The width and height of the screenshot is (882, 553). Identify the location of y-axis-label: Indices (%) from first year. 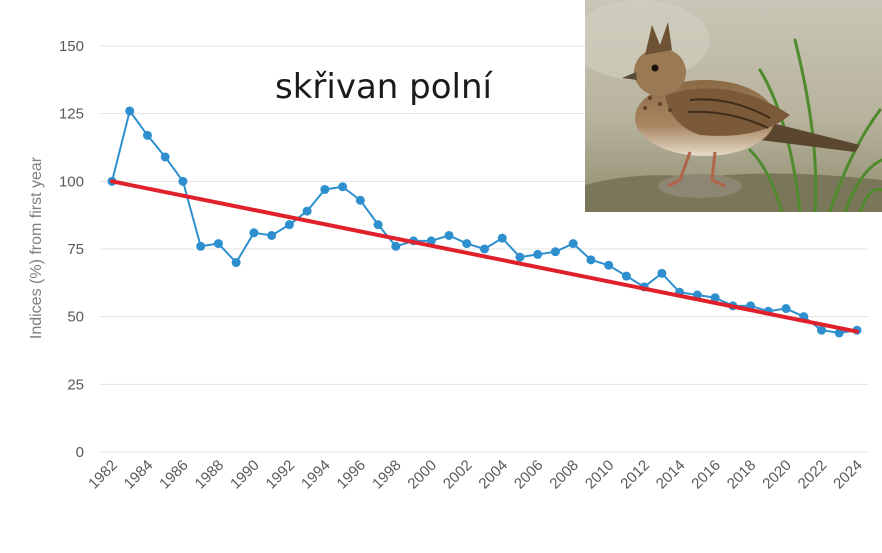
(36, 247).